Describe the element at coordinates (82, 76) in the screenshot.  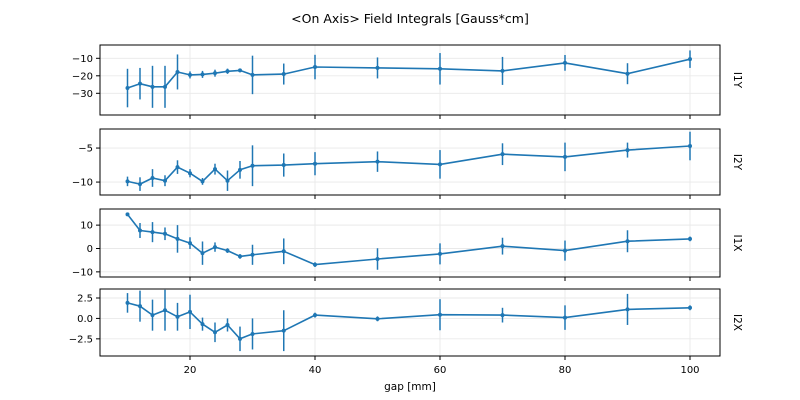
I see `y-tick-label: −20` at that location.